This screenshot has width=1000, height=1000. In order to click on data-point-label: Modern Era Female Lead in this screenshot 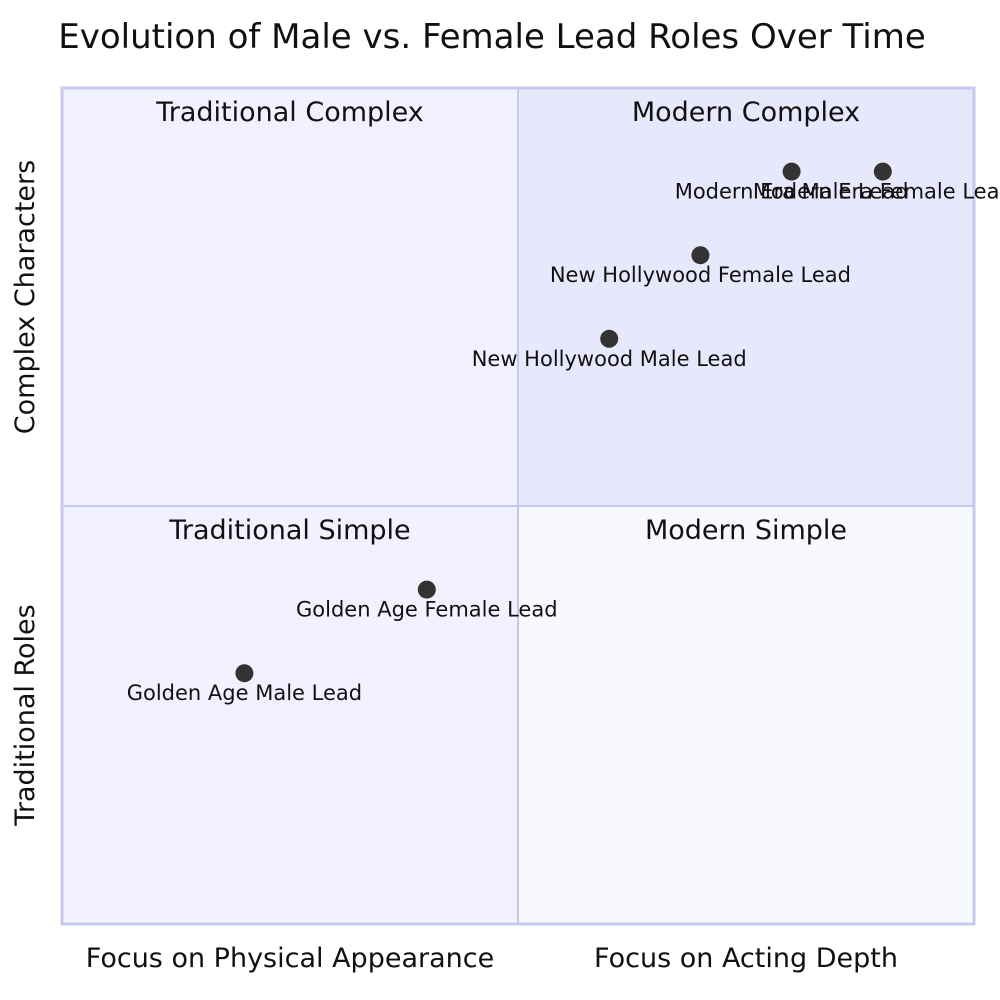, I will do `click(876, 192)`.